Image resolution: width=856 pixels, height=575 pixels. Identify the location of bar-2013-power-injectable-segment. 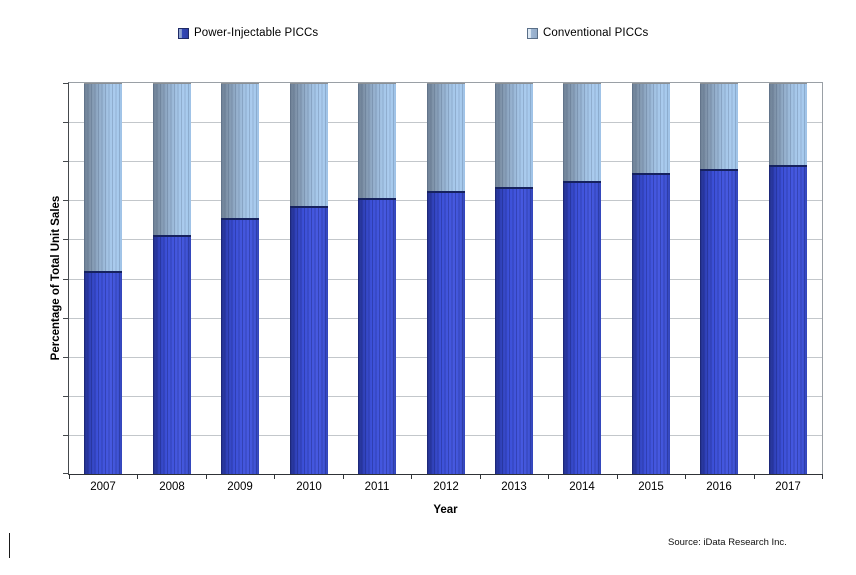
(514, 330).